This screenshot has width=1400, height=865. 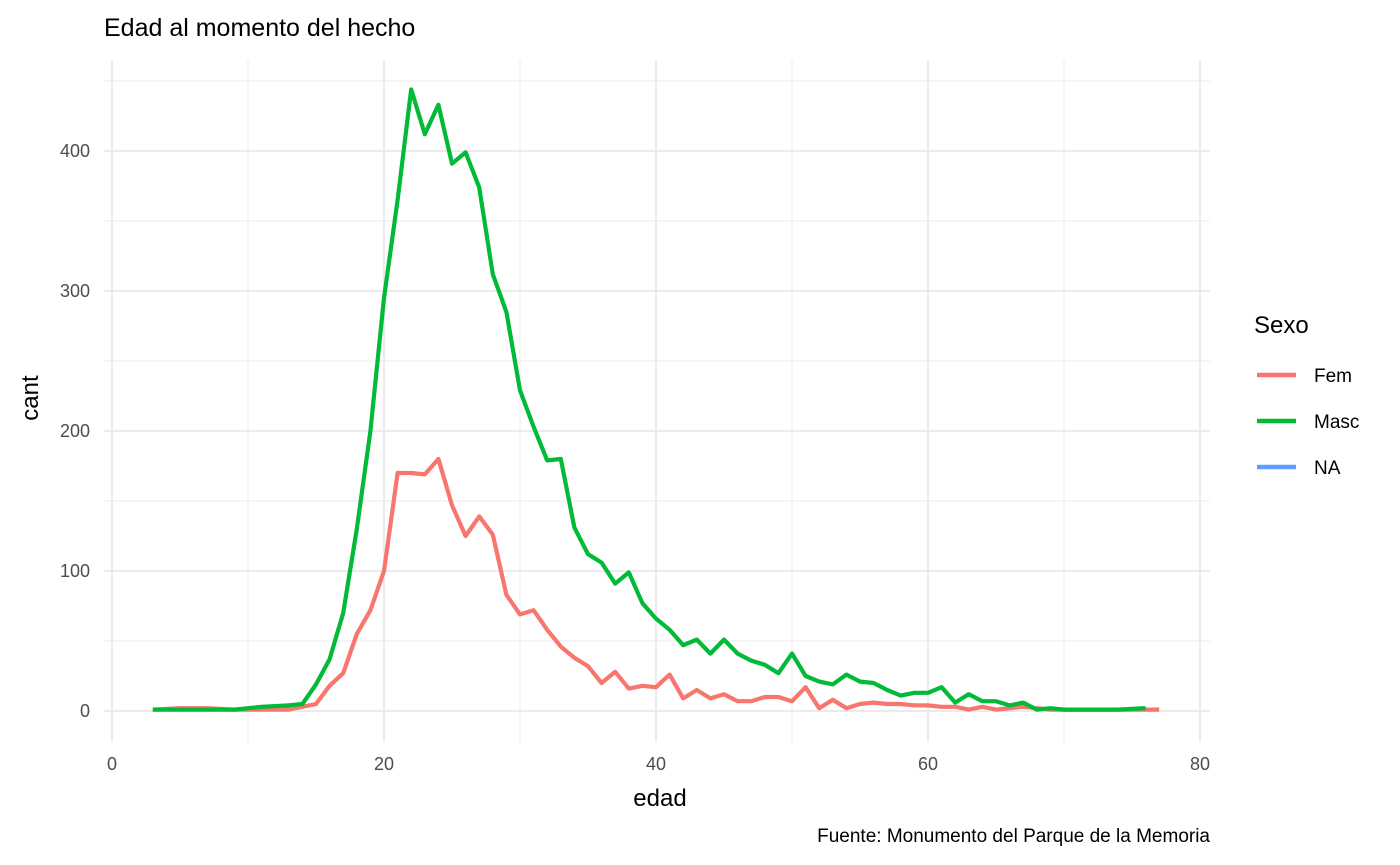 I want to click on x-axis-tick-labels: 0 20 40 60 80, so click(x=658, y=764).